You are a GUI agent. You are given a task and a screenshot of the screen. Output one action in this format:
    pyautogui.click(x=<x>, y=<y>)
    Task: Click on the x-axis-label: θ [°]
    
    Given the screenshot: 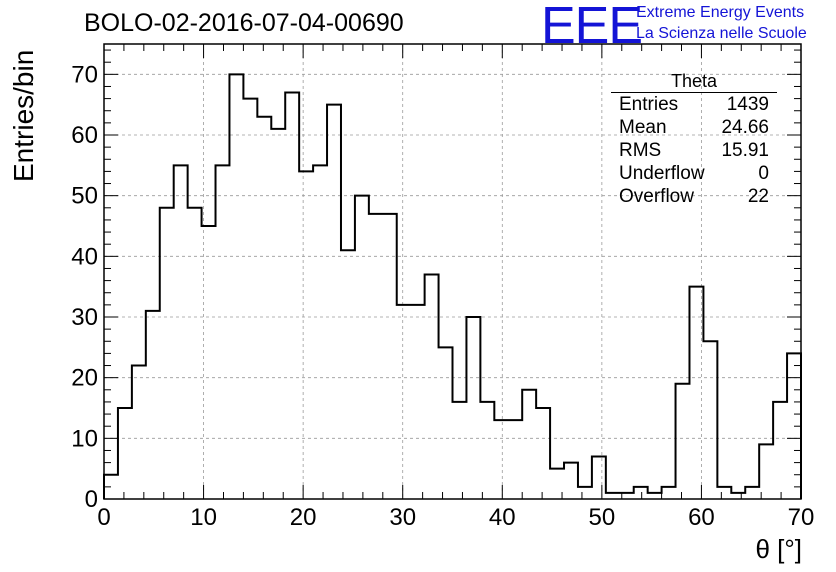 What is the action you would take?
    pyautogui.click(x=778, y=549)
    